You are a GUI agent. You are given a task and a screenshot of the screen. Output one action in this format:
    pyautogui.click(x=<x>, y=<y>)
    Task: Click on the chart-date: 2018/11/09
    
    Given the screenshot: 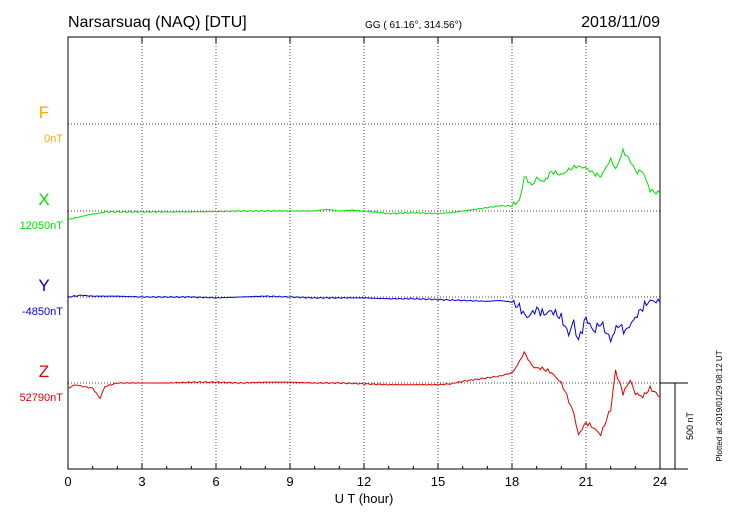 What is the action you would take?
    pyautogui.click(x=620, y=22)
    